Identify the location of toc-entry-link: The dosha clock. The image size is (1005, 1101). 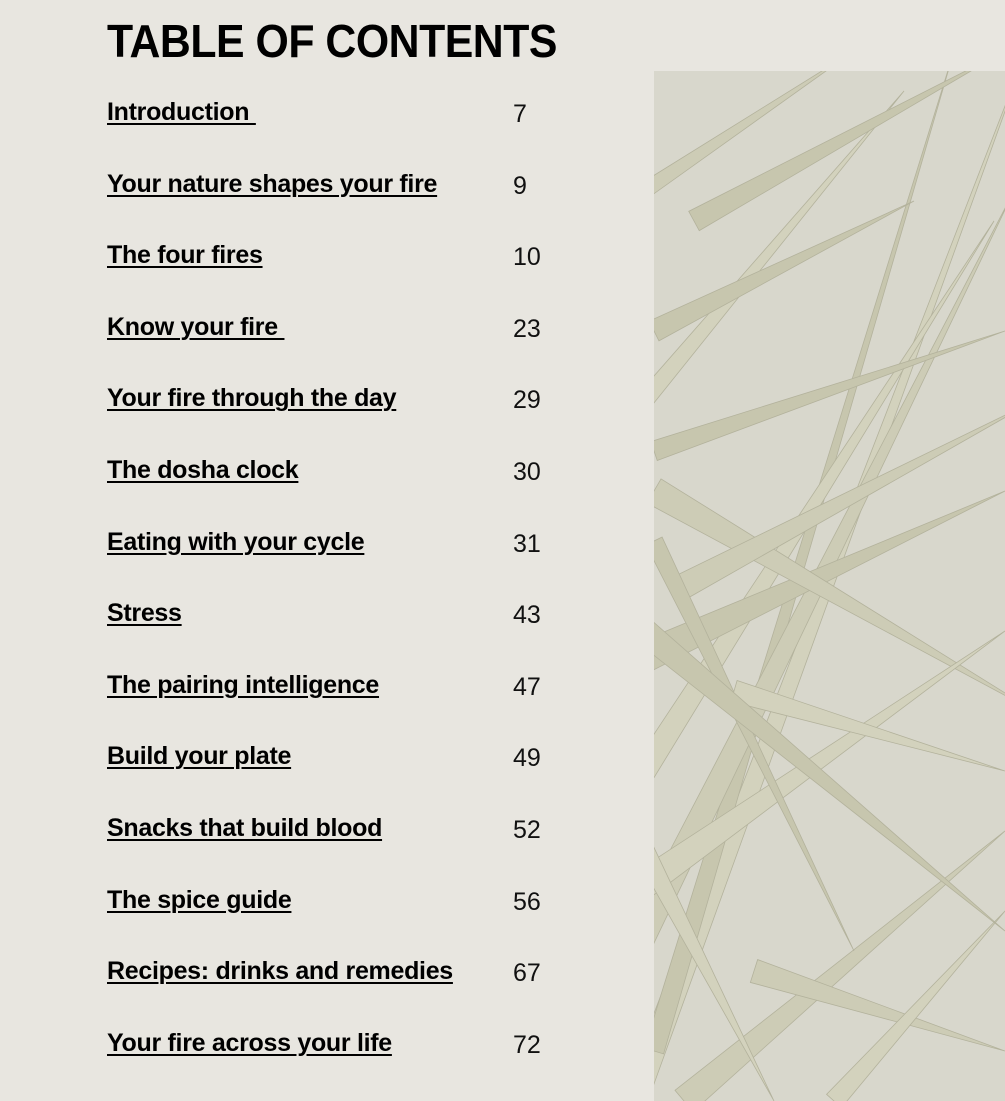
(203, 470).